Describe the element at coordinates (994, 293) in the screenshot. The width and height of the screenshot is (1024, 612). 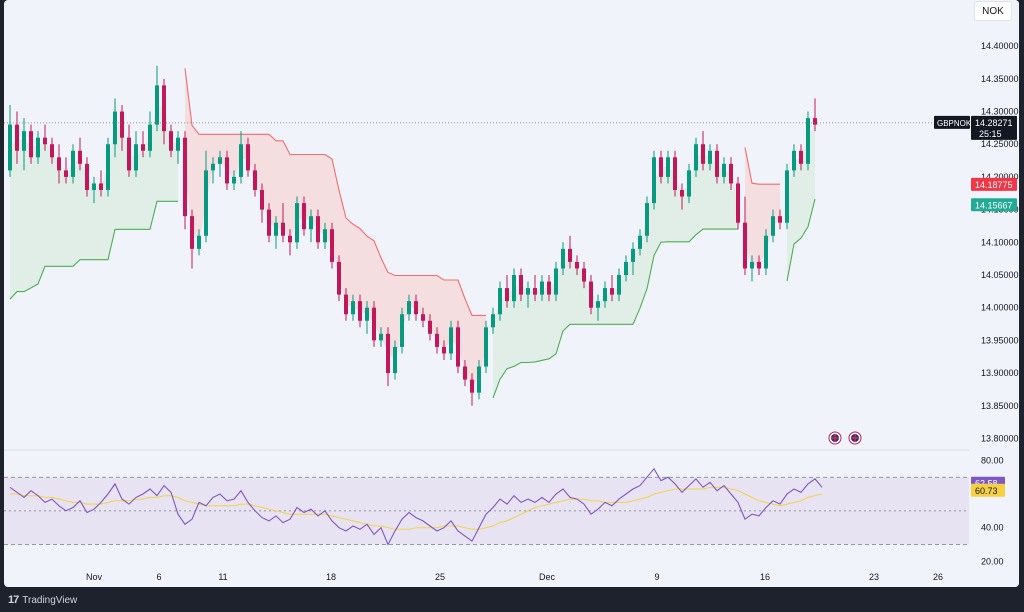
I see `price-axis` at that location.